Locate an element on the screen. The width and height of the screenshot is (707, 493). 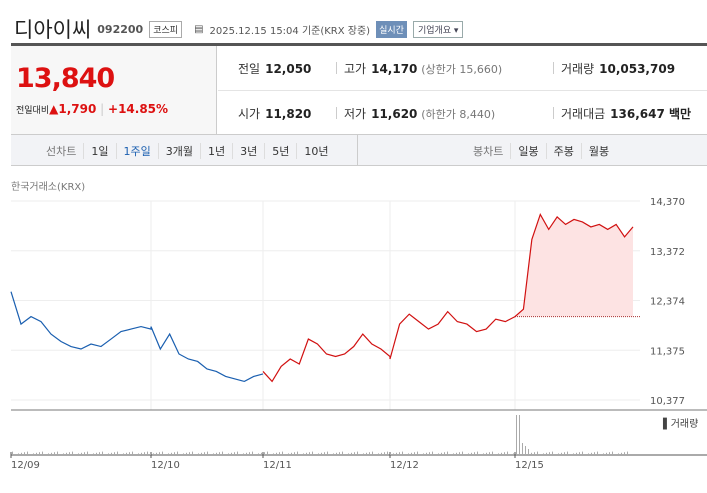
y-tick-label: 13,372 is located at coordinates (667, 252).